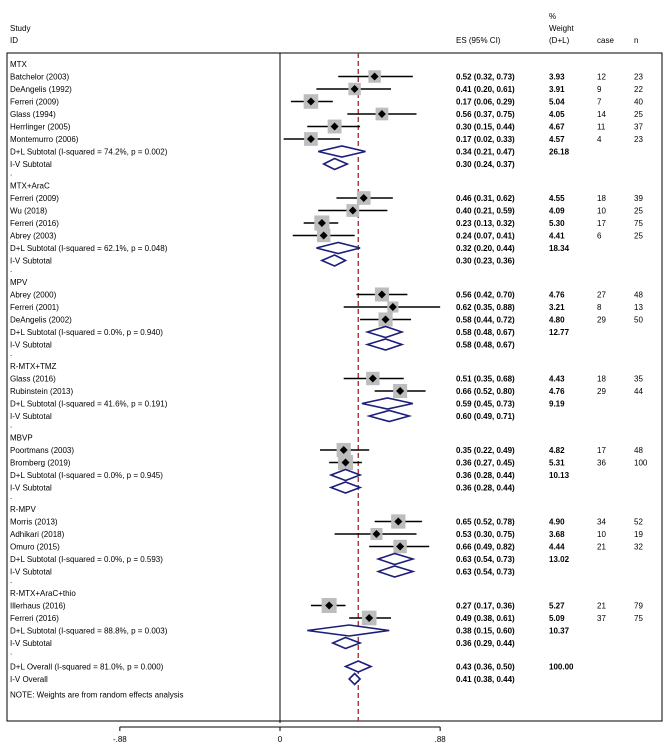 The image size is (669, 747). I want to click on study-case: 18, so click(601, 379).